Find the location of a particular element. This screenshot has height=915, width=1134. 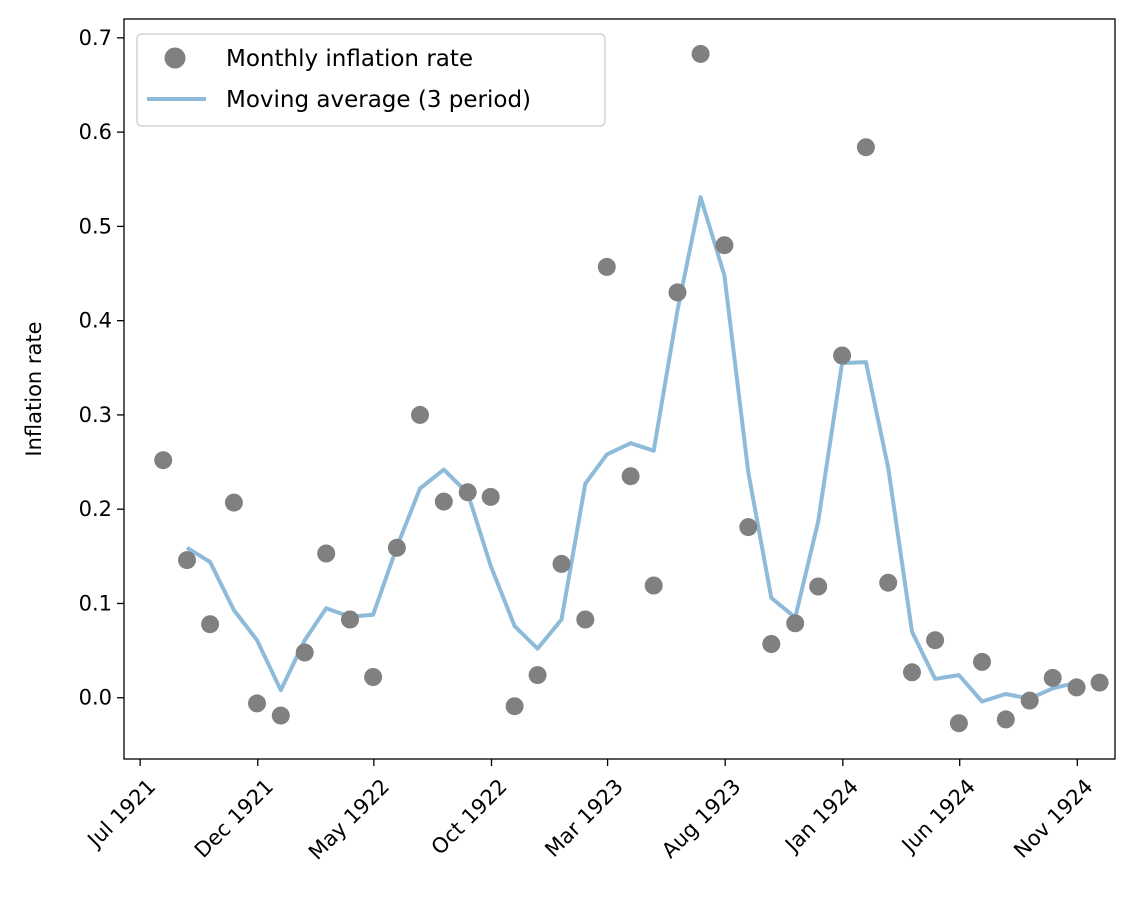

y-tick-label: 0.5 is located at coordinates (95, 226).